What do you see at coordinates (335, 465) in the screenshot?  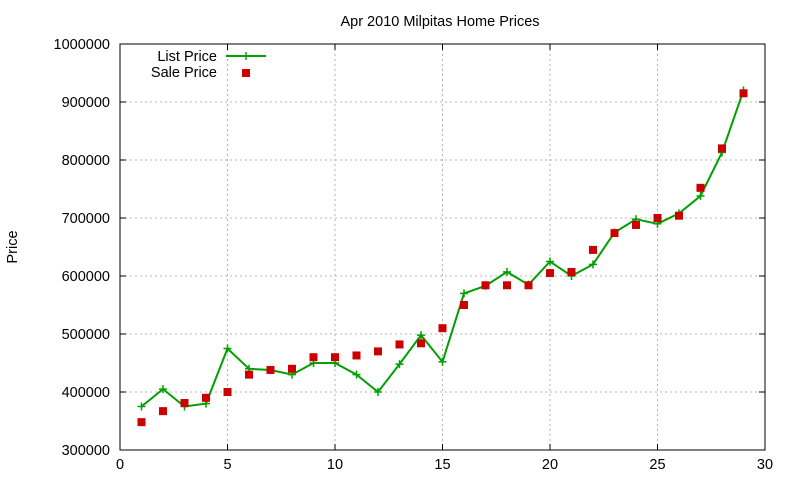 I see `x-tick-label: 10` at bounding box center [335, 465].